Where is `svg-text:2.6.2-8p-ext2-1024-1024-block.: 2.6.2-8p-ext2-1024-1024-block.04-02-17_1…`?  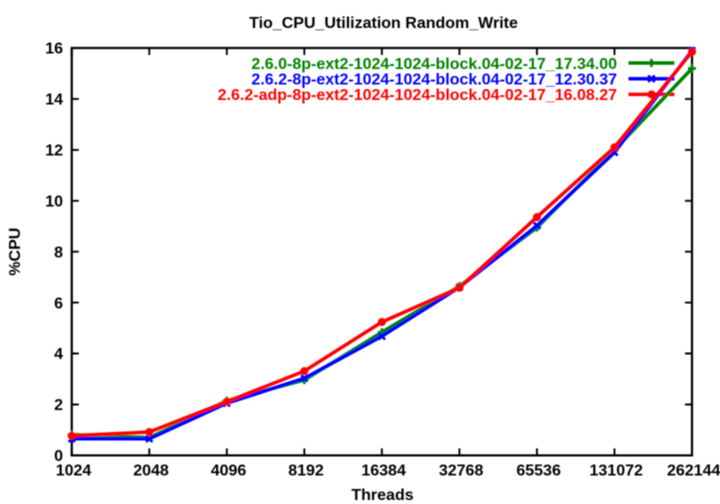
svg-text:2.6.2-8p-ext2-1024-1024-block.: 2.6.2-8p-ext2-1024-1024-block.04-02-17_1… is located at coordinates (434, 80).